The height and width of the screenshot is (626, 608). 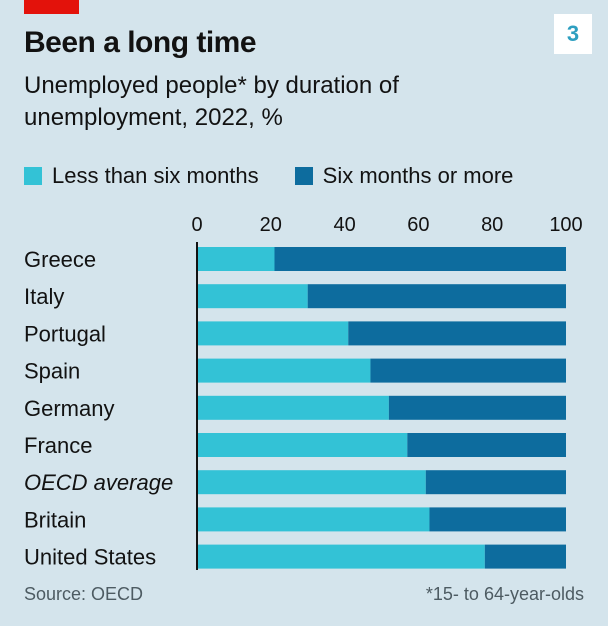 What do you see at coordinates (52, 371) in the screenshot?
I see `category-label: Spain` at bounding box center [52, 371].